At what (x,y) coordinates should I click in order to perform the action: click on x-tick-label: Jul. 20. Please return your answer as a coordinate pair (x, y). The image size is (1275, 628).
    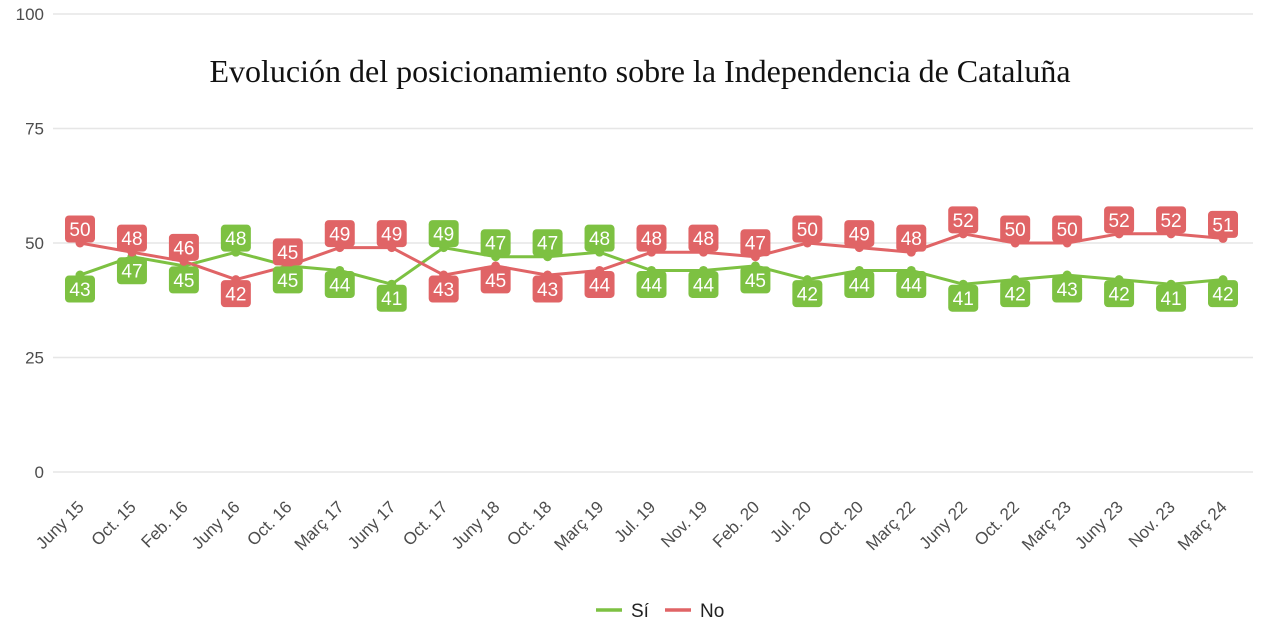
    Looking at the image, I should click on (790, 521).